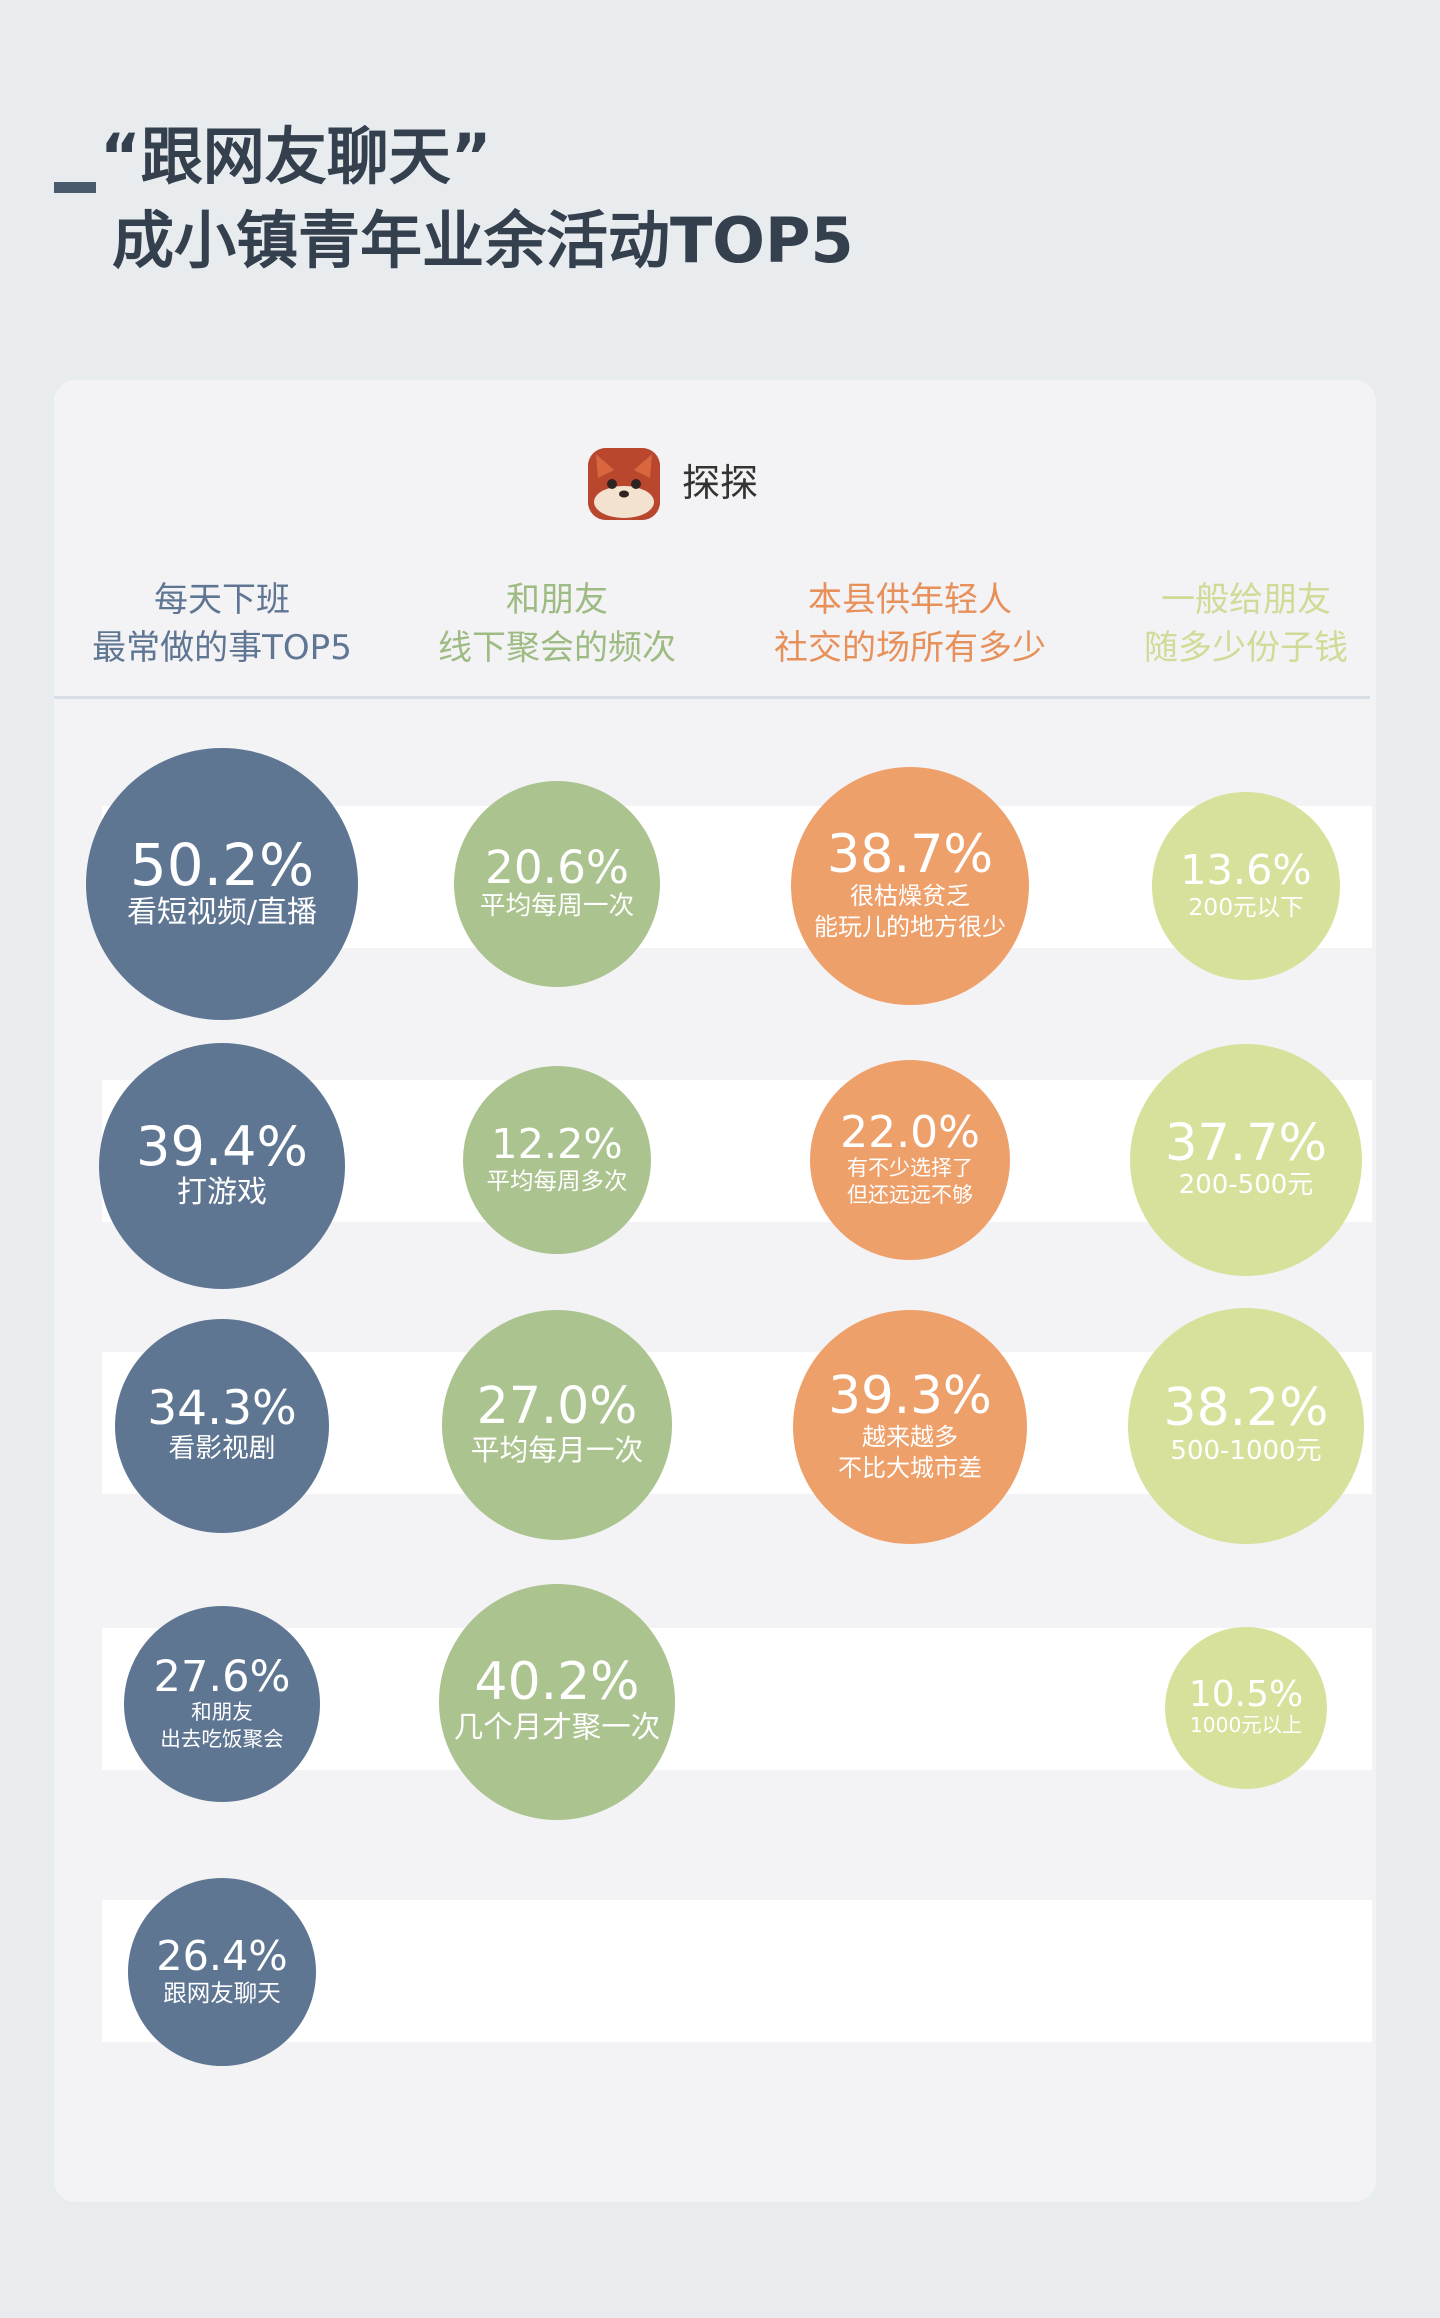 The height and width of the screenshot is (2318, 1440). What do you see at coordinates (557, 1406) in the screenshot?
I see `data-value-label: 27.0%` at bounding box center [557, 1406].